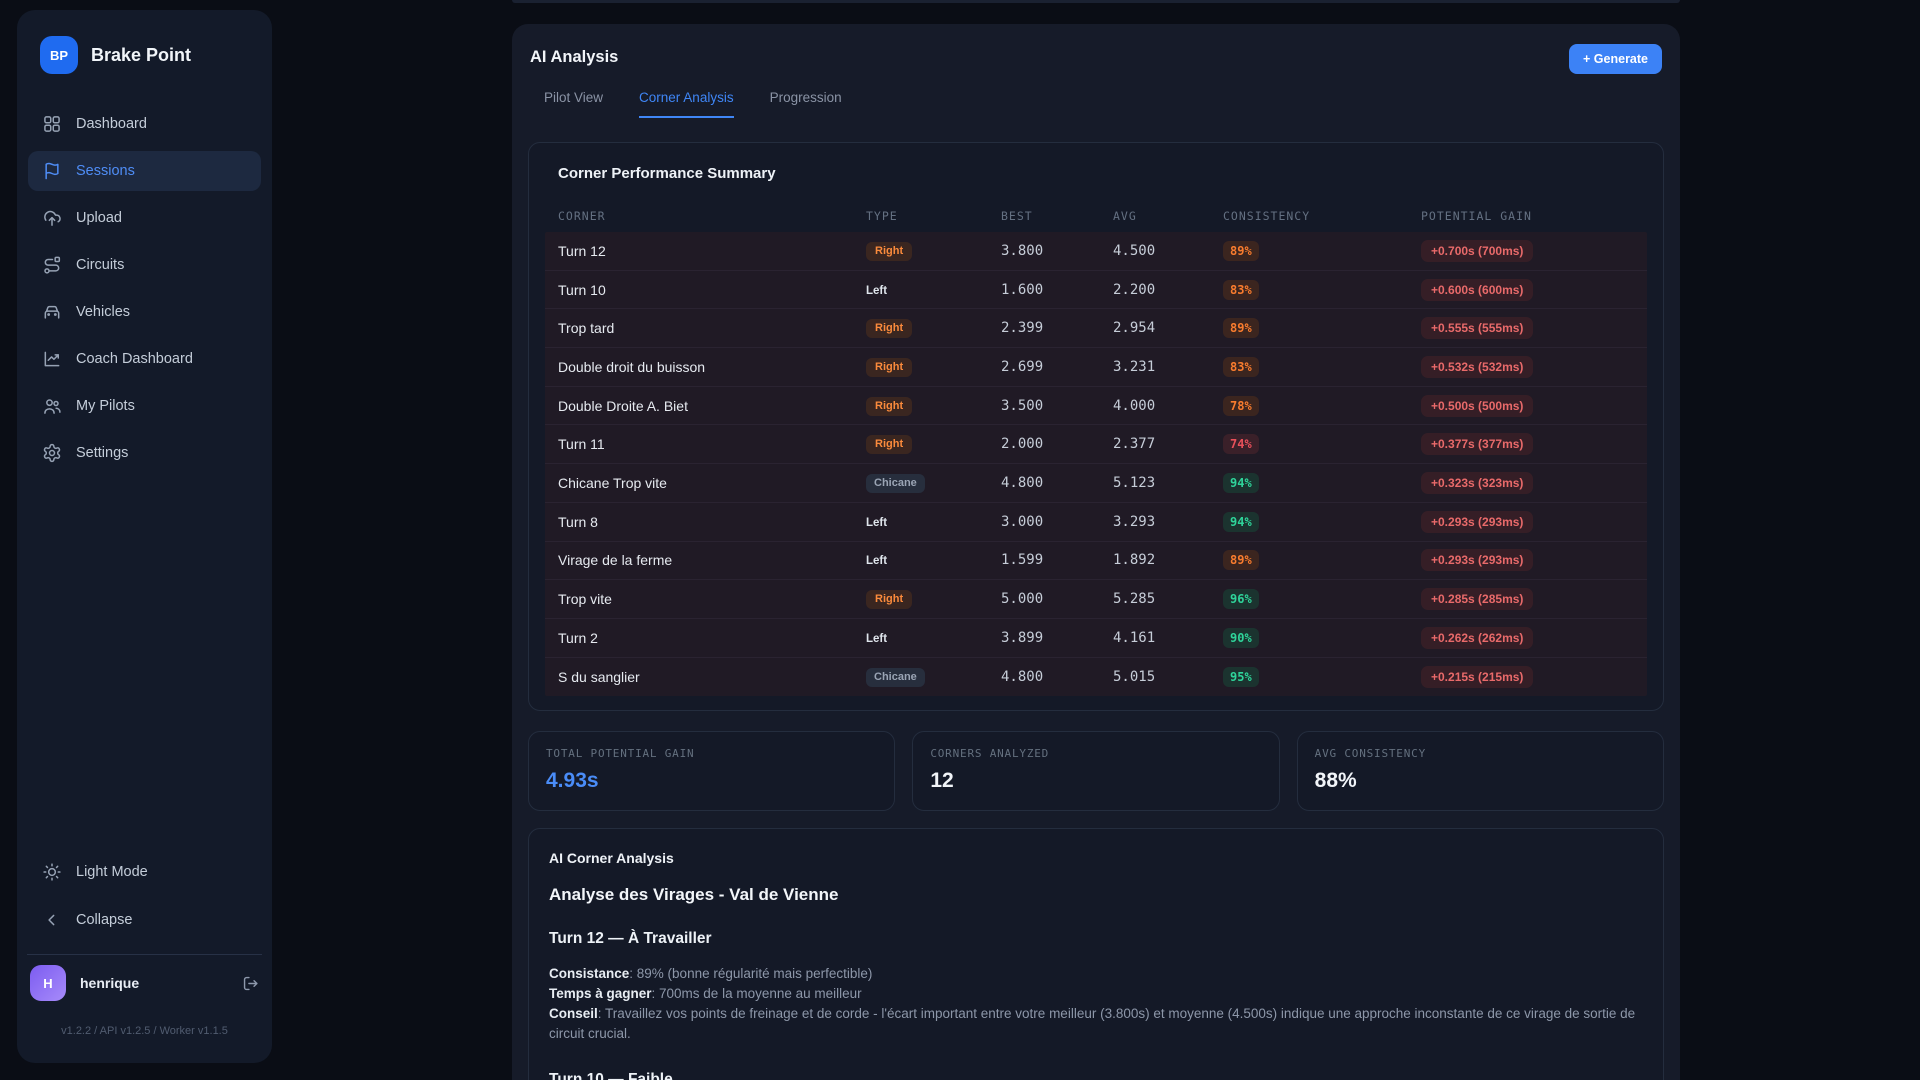 Image resolution: width=1920 pixels, height=1080 pixels. Describe the element at coordinates (574, 57) in the screenshot. I see `page-title: AI Analysis` at that location.